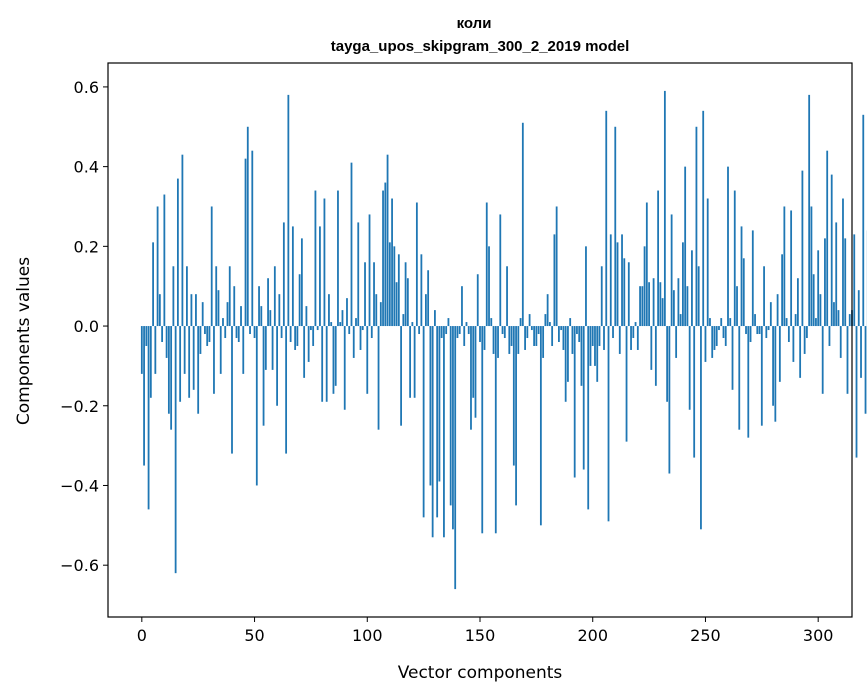  What do you see at coordinates (86, 87) in the screenshot?
I see `y-tick-label-6: 0.6` at bounding box center [86, 87].